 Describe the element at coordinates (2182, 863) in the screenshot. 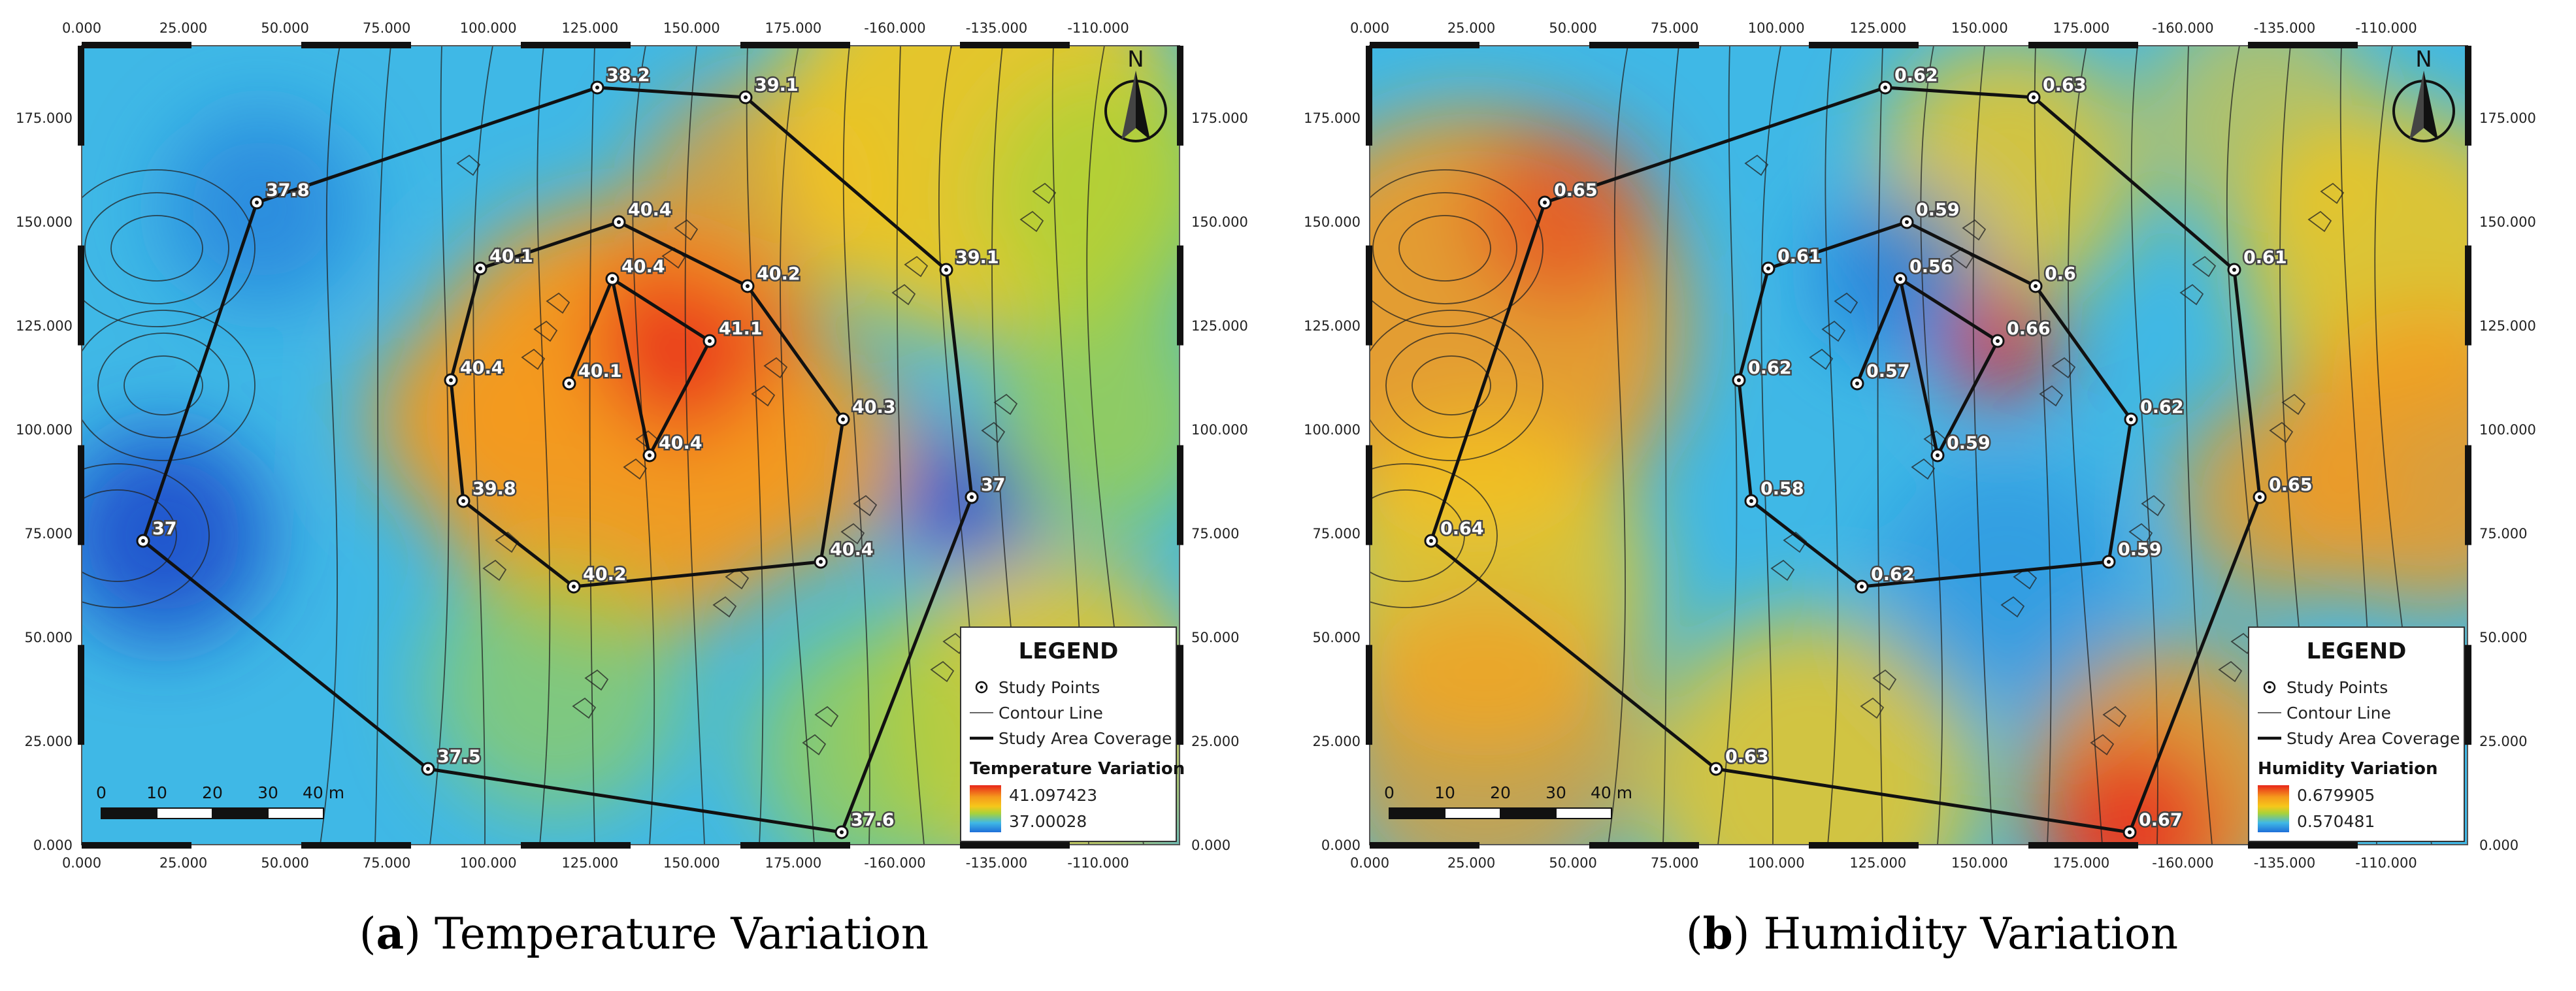

I see `x-tick-bottom: -160.000` at that location.